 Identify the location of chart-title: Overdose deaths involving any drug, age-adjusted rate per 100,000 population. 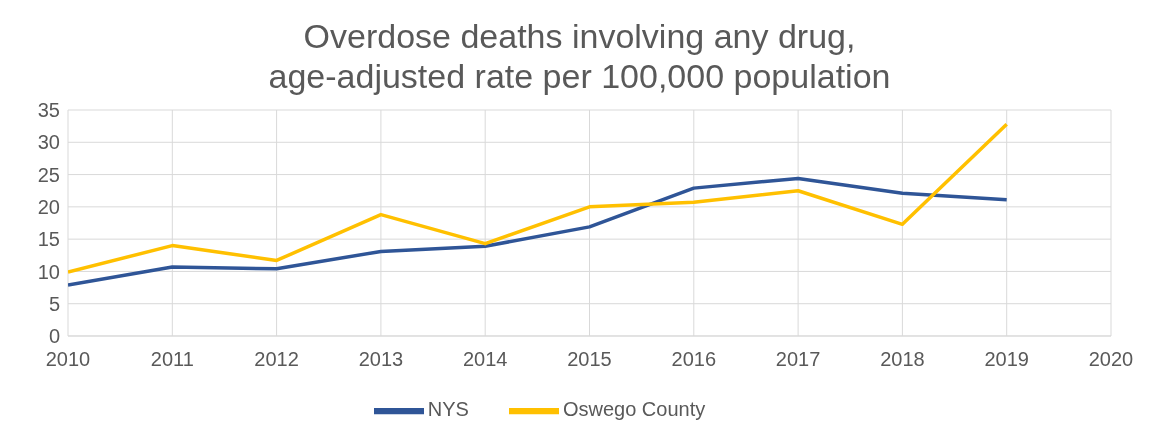
(579, 56).